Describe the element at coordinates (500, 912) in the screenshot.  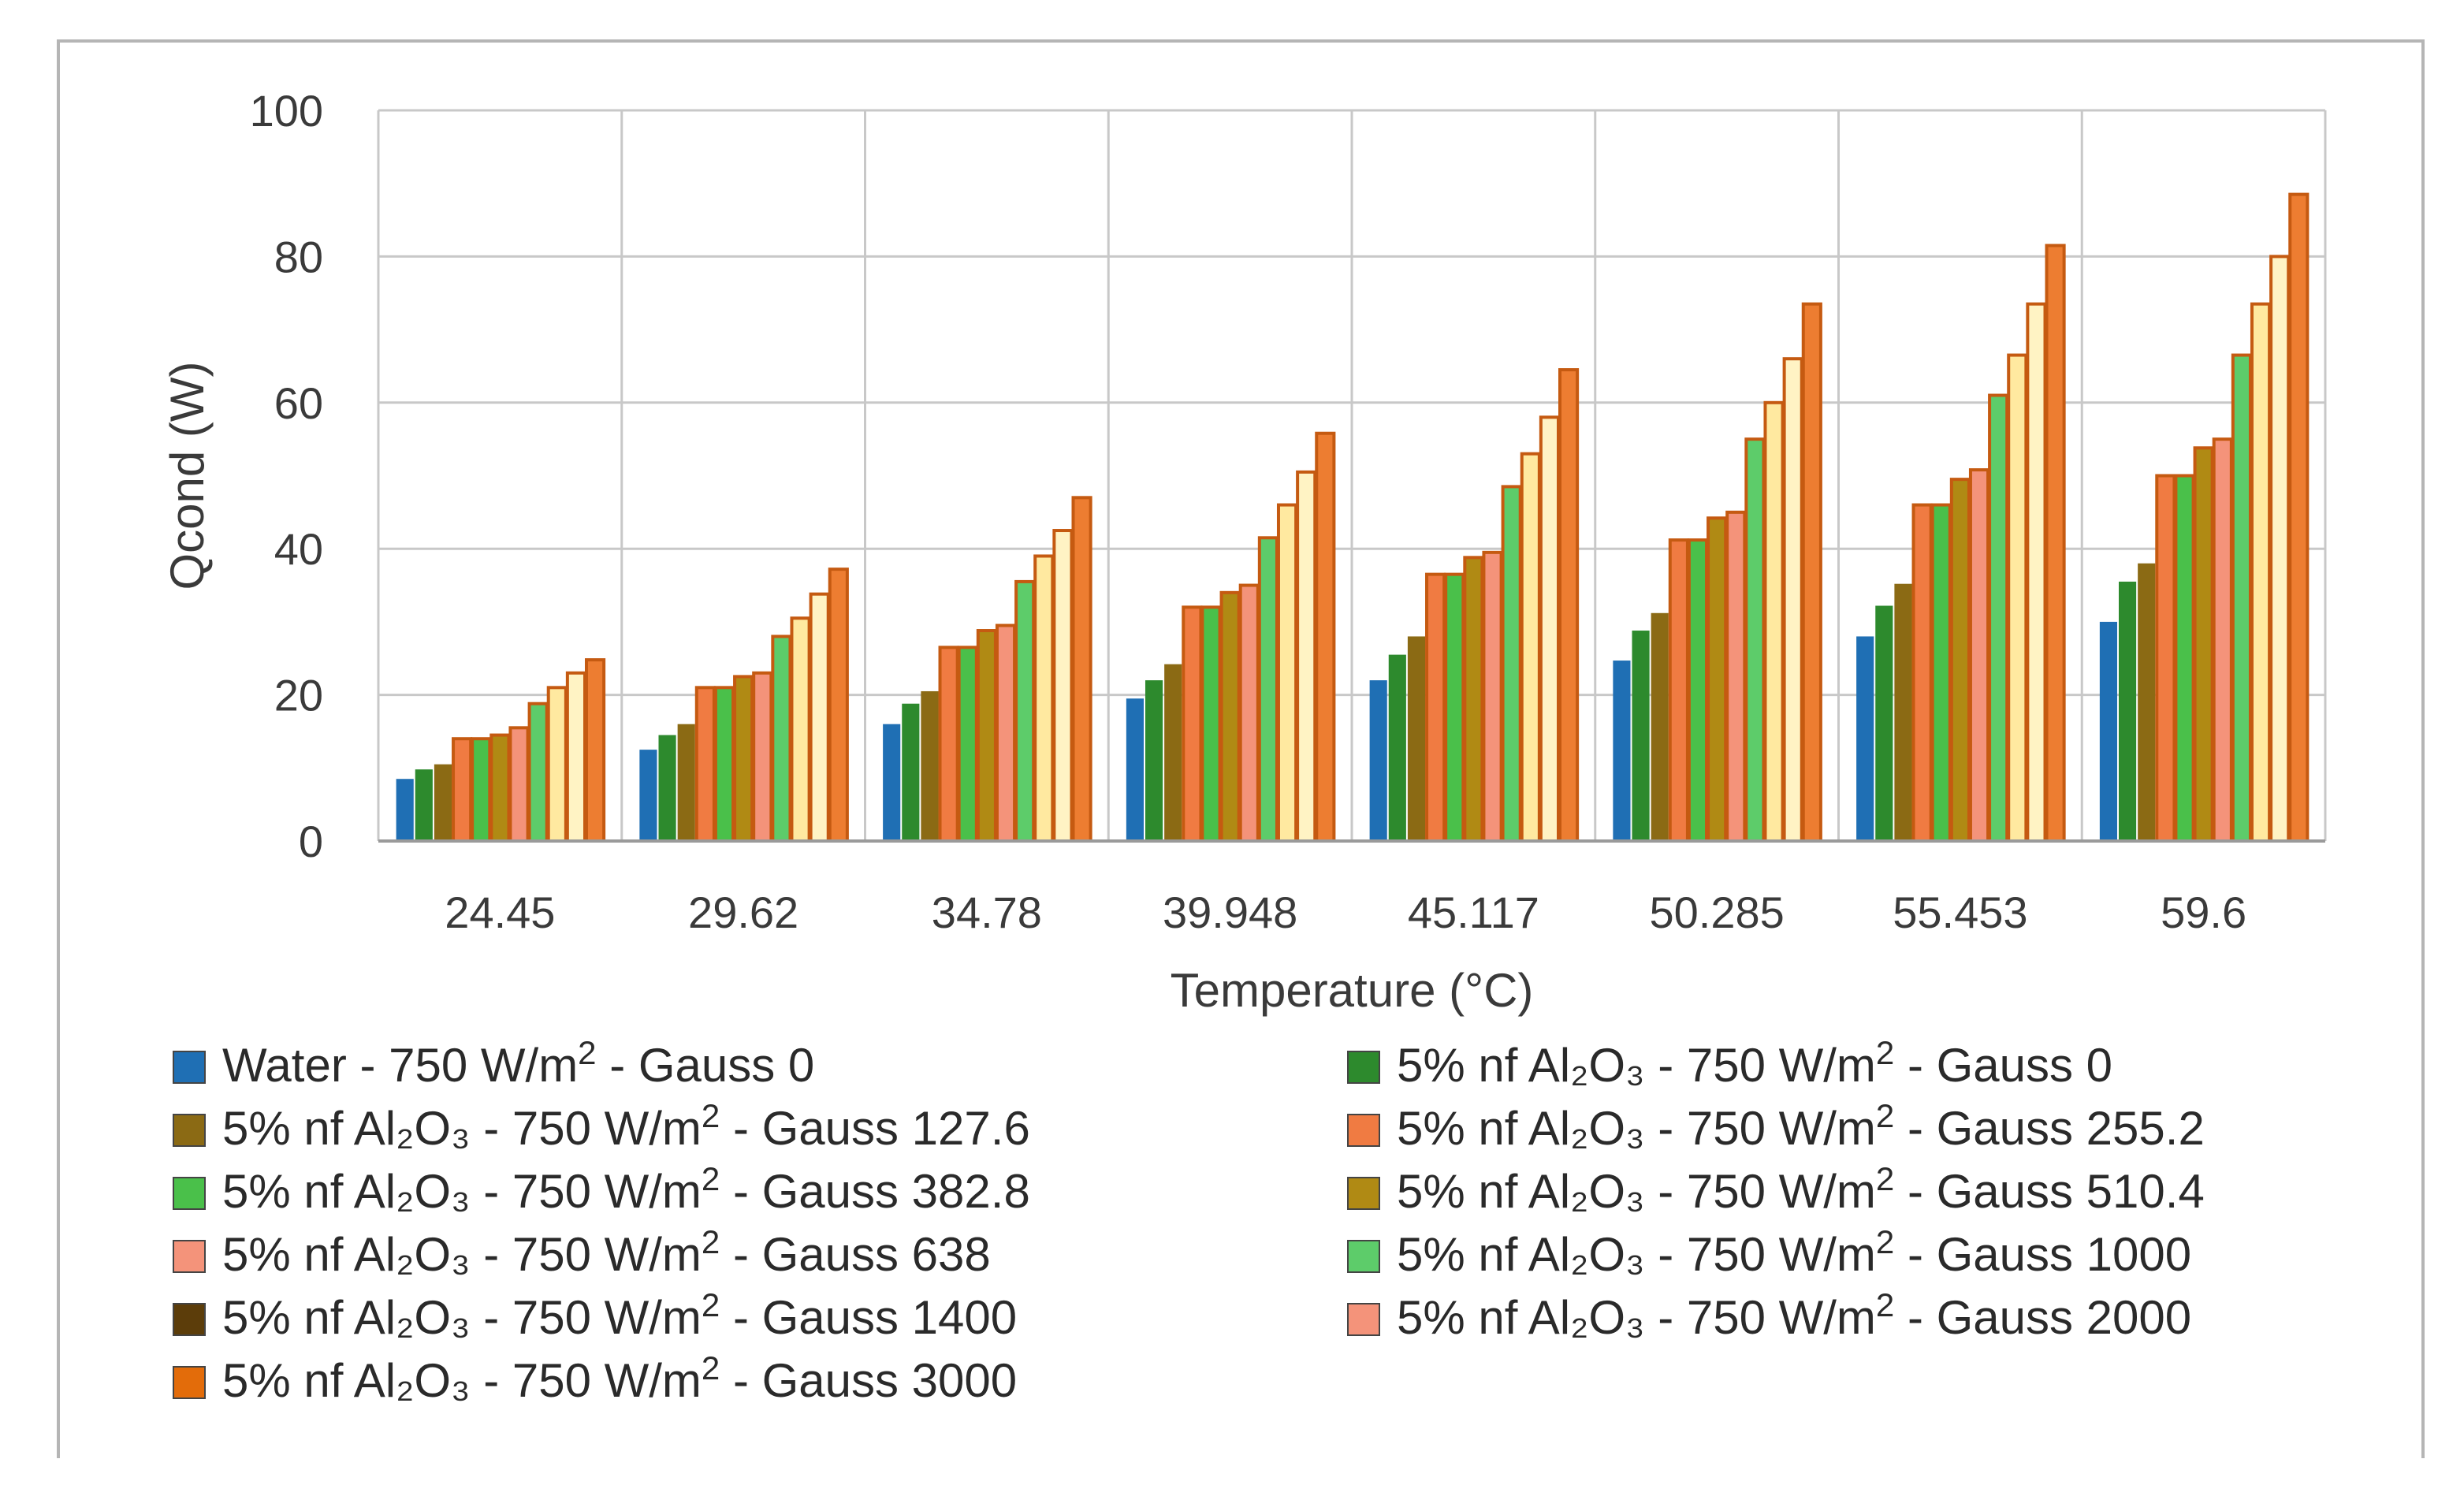
I see `x-tick-label: 24.45` at that location.